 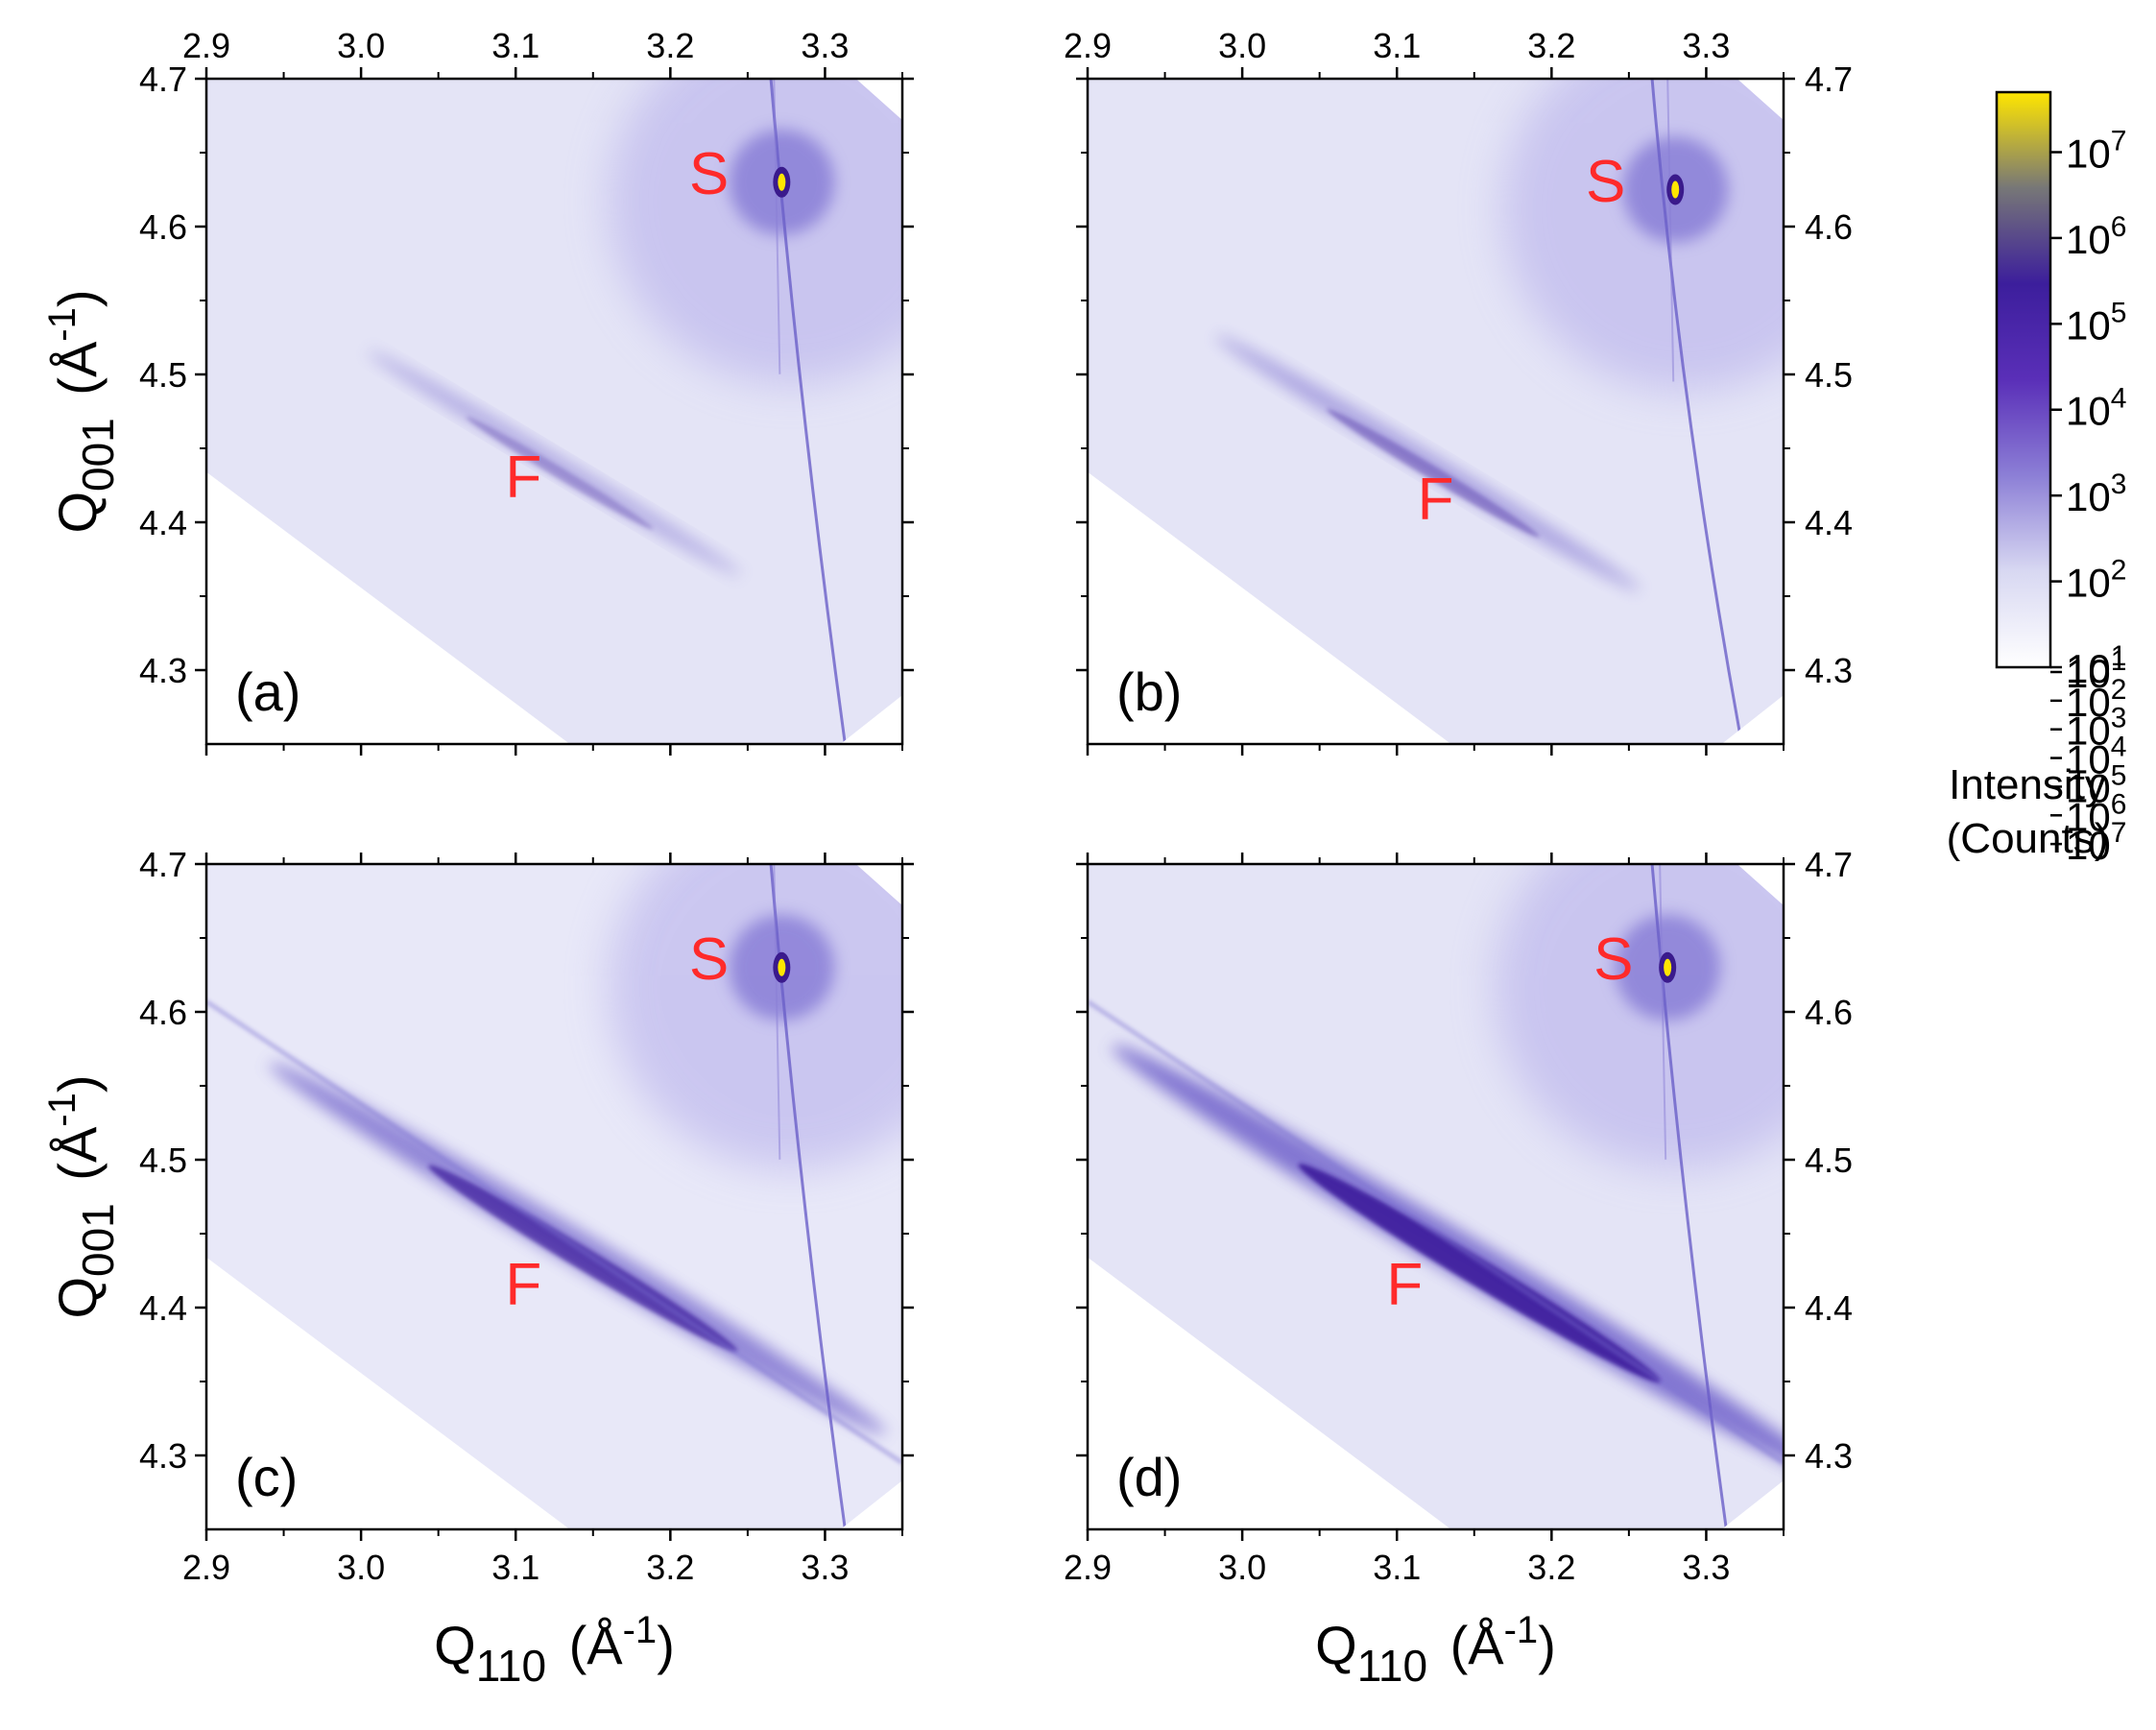 I want to click on panel-label: (a), so click(x=267, y=691).